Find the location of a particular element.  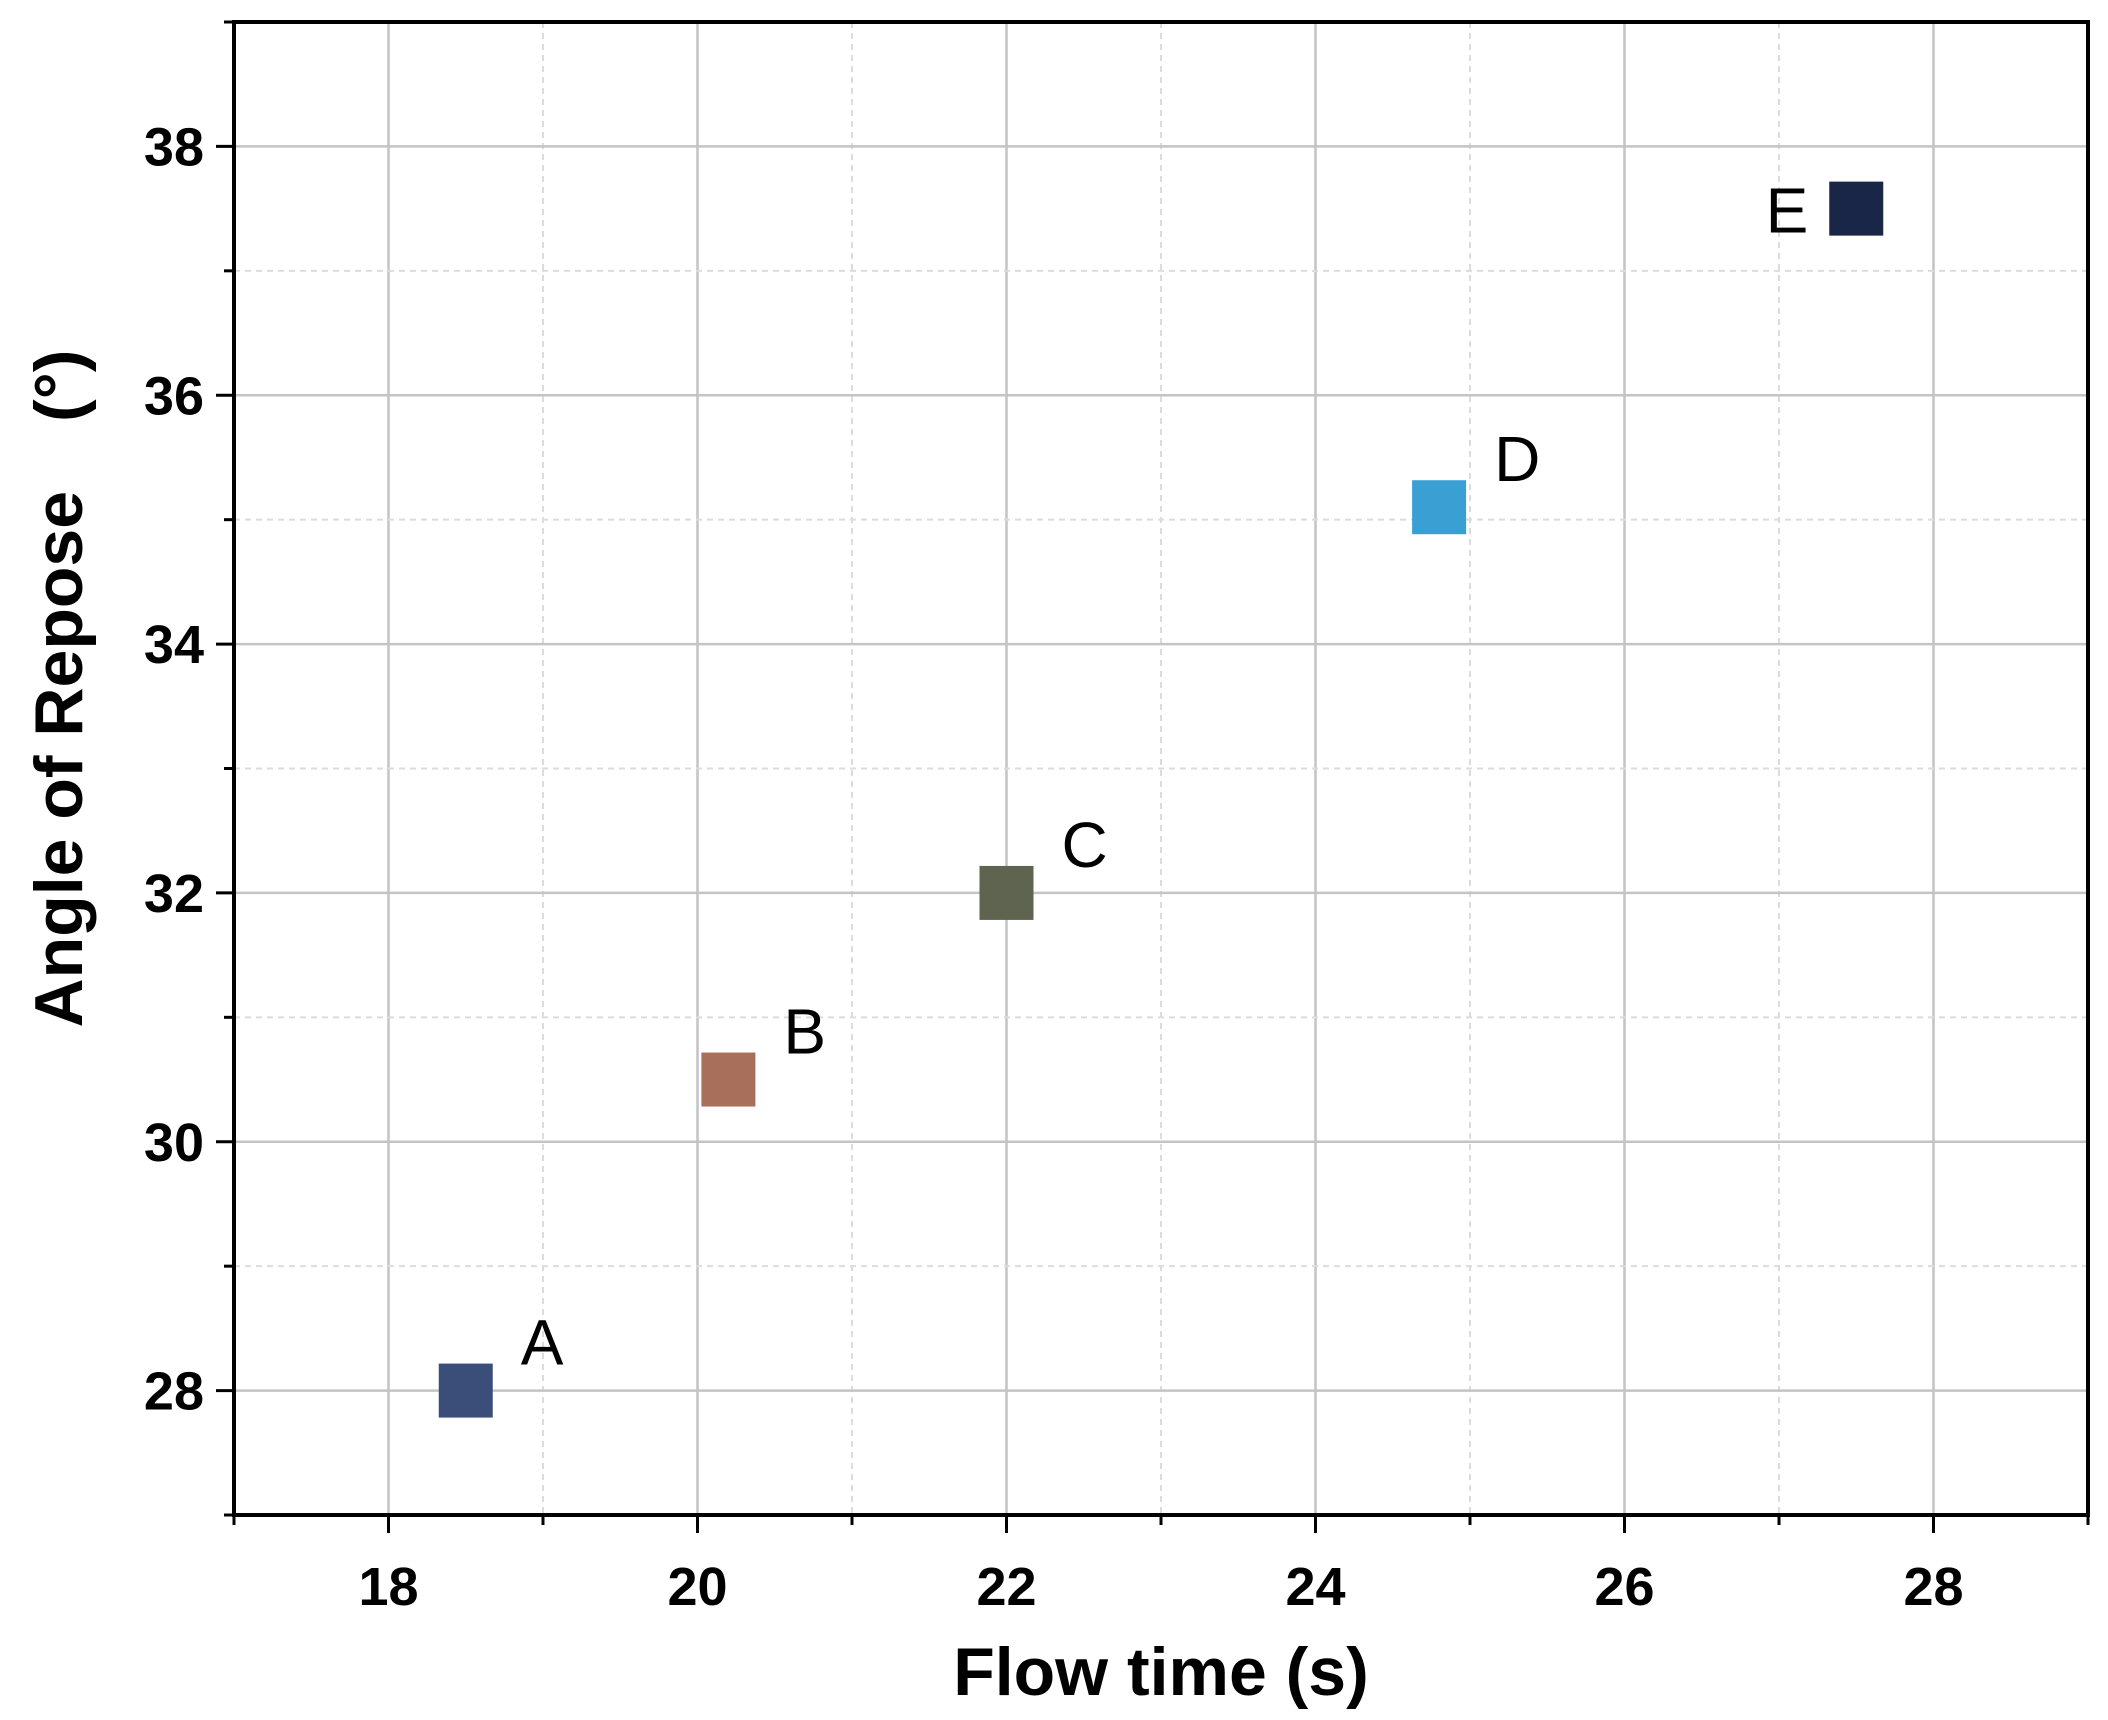

y-axis-title: Angle of Repose (°) is located at coordinates (59, 689).